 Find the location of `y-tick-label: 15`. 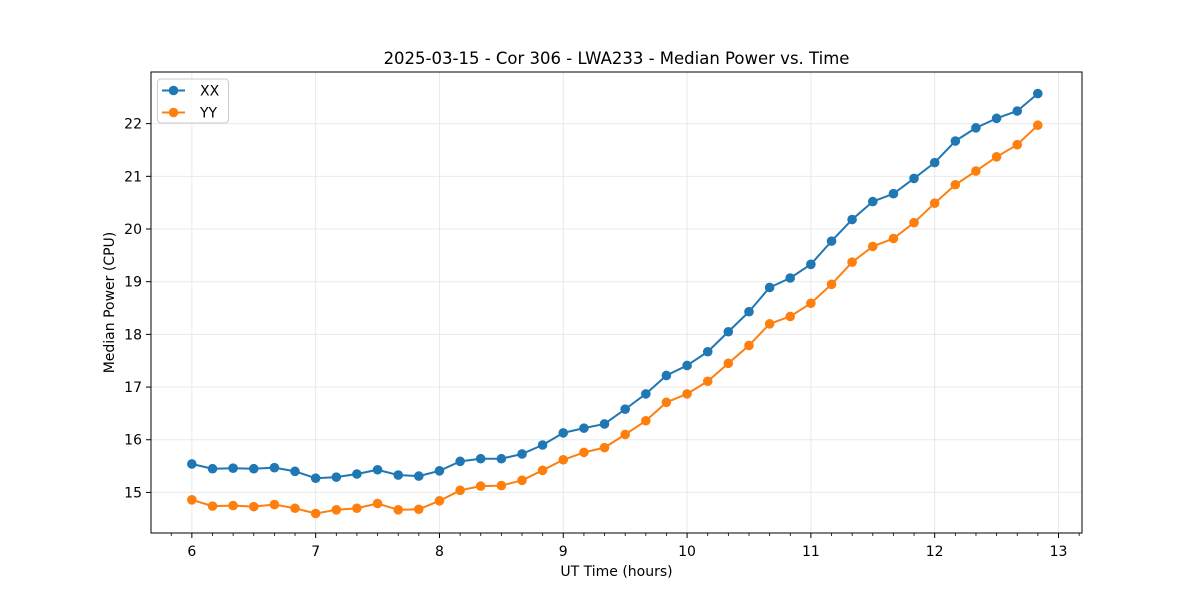

y-tick-label: 15 is located at coordinates (133, 493).